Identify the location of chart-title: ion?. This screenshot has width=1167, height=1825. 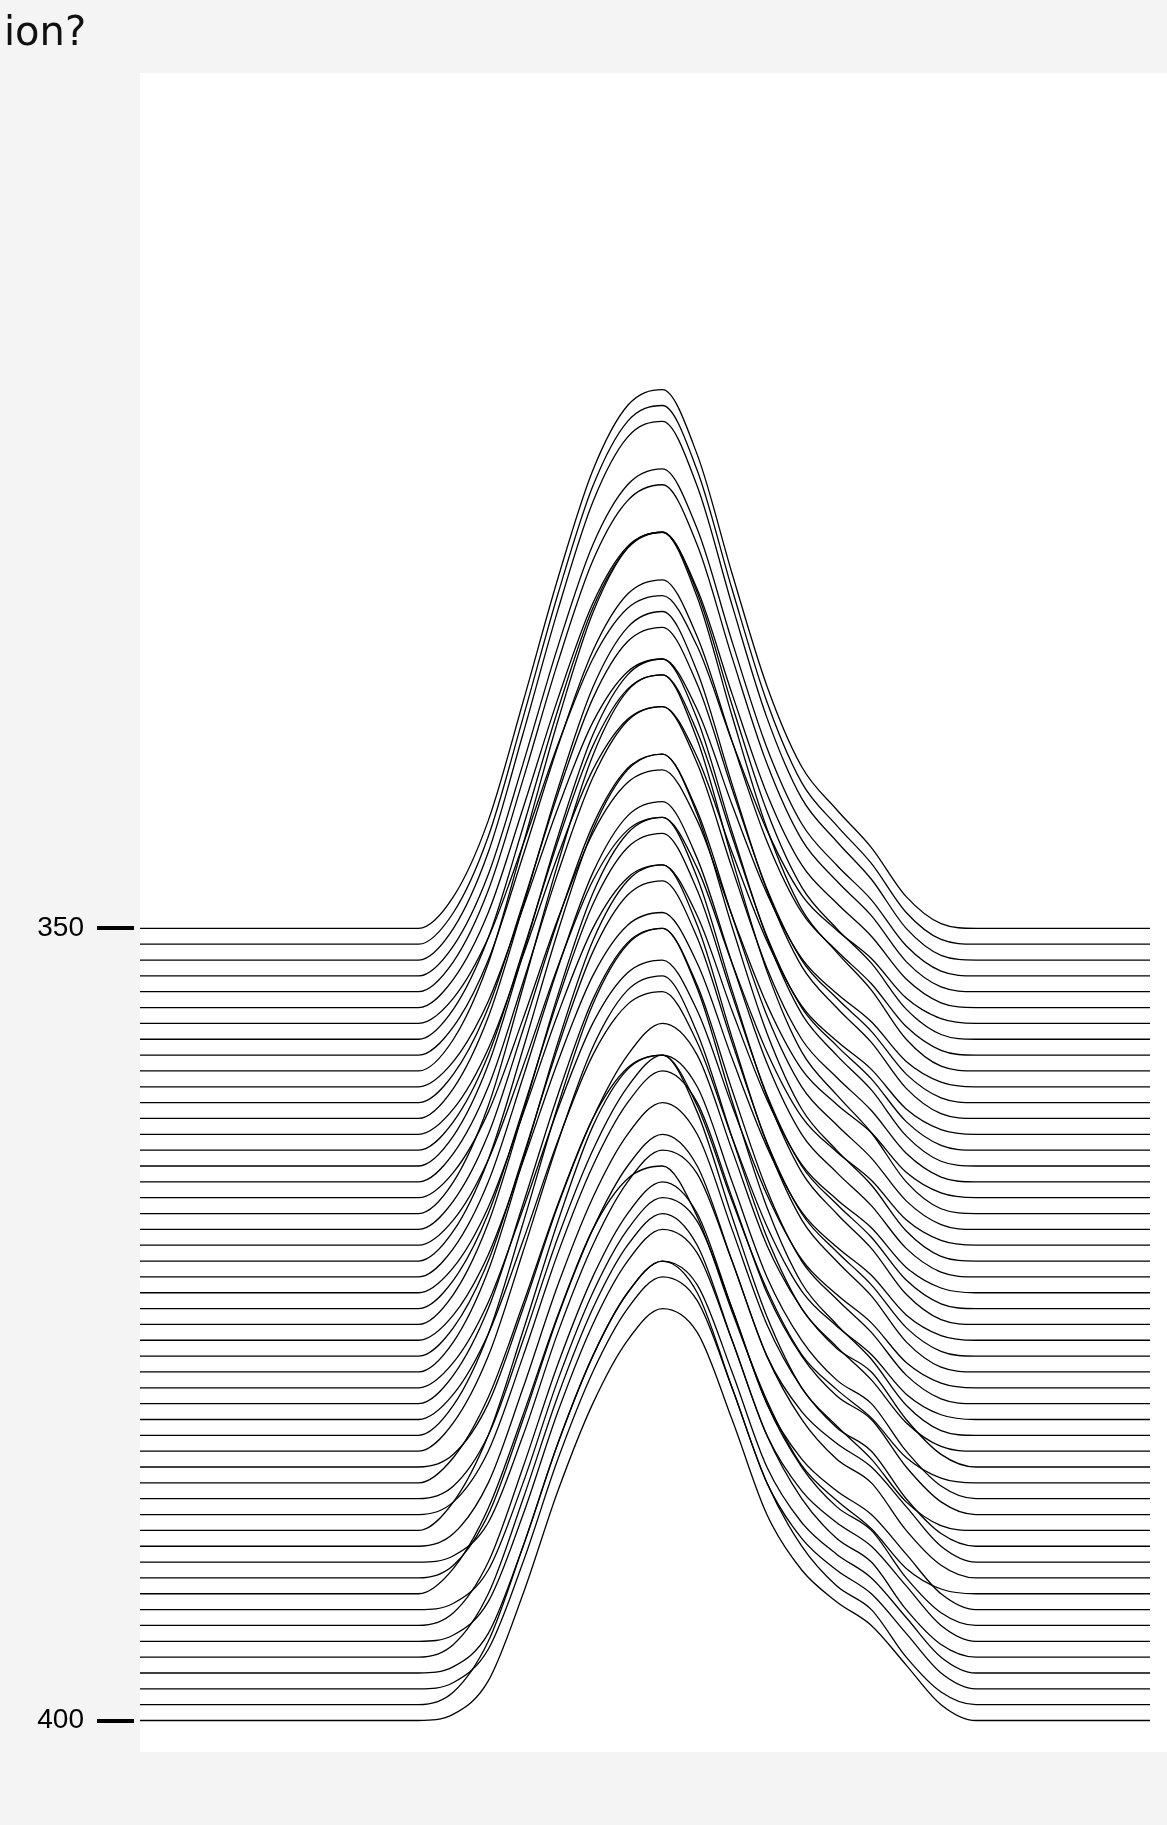
(45, 31).